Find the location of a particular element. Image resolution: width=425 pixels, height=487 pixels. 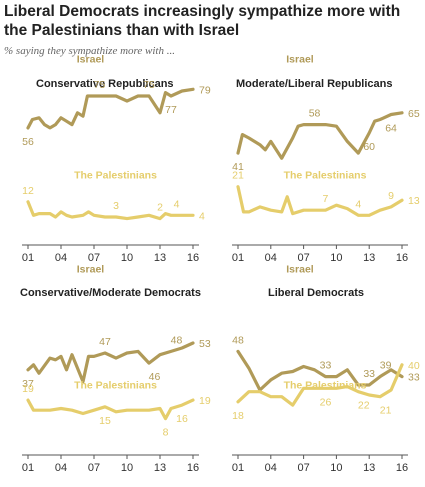

panel-title: Conservative/Moderate Democrats is located at coordinates (110, 293).